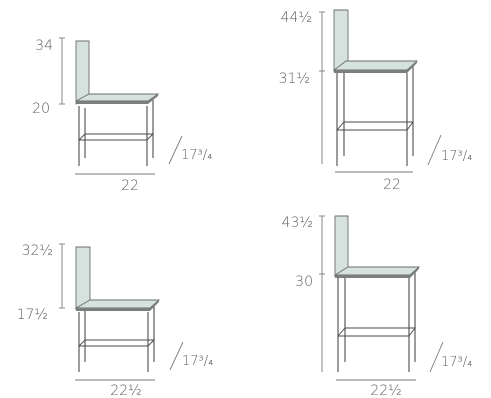  Describe the element at coordinates (32, 315) in the screenshot. I see `seat-height-label: 17½` at that location.